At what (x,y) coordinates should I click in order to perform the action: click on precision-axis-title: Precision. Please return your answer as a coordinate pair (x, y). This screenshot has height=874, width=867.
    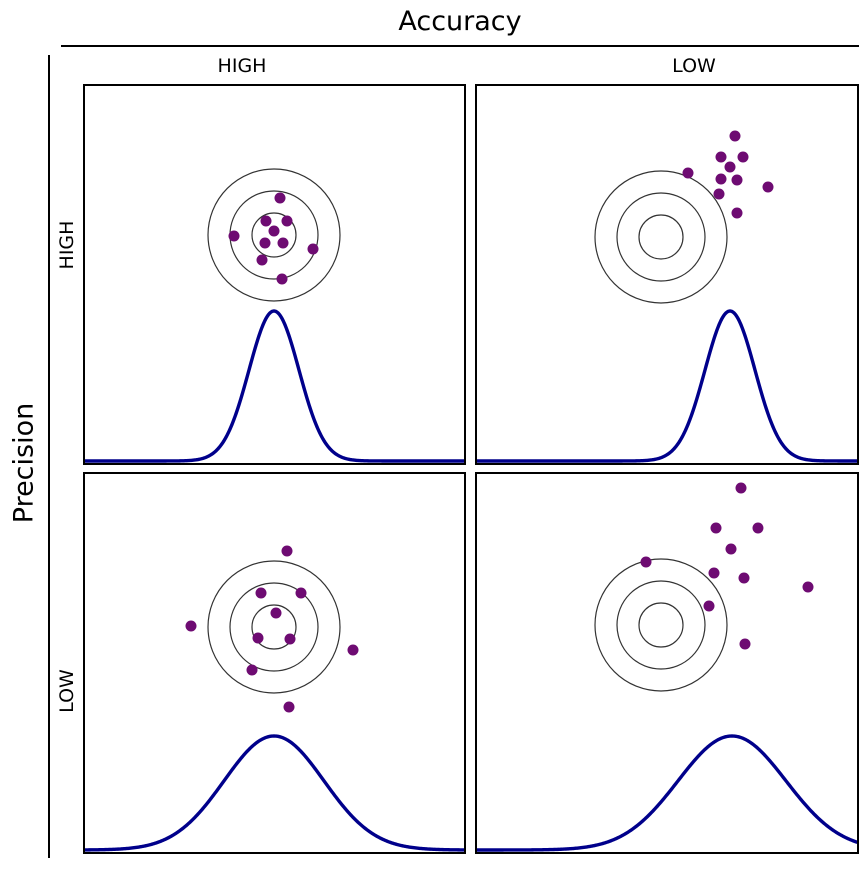
    Looking at the image, I should click on (24, 463).